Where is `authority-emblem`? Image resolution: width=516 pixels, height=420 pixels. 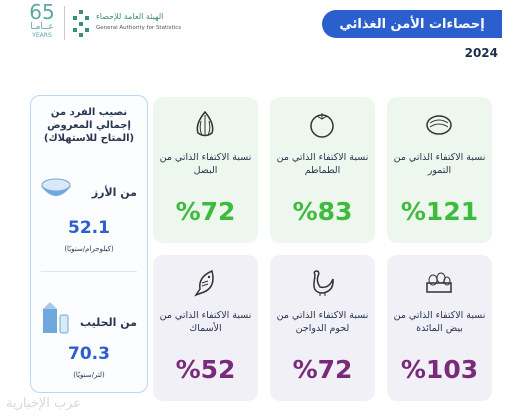 authority-emblem is located at coordinates (81, 23).